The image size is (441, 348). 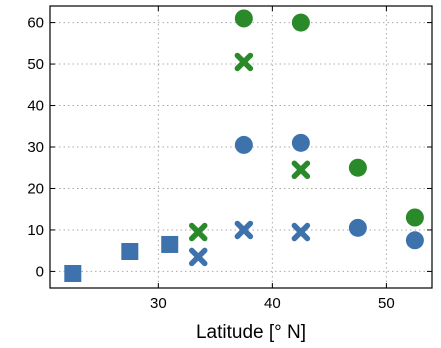 What do you see at coordinates (35, 106) in the screenshot?
I see `y-tick-label: 40` at bounding box center [35, 106].